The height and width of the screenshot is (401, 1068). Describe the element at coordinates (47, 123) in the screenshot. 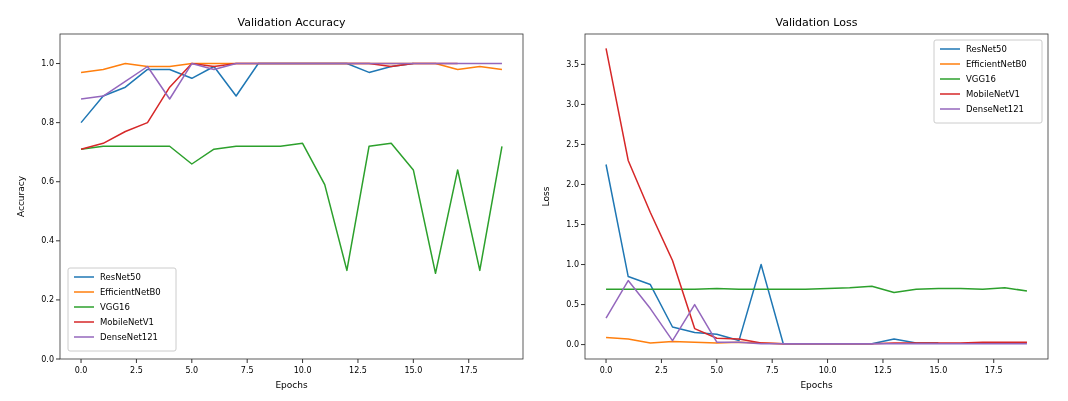

I see `y-tick-label: 0.8` at that location.